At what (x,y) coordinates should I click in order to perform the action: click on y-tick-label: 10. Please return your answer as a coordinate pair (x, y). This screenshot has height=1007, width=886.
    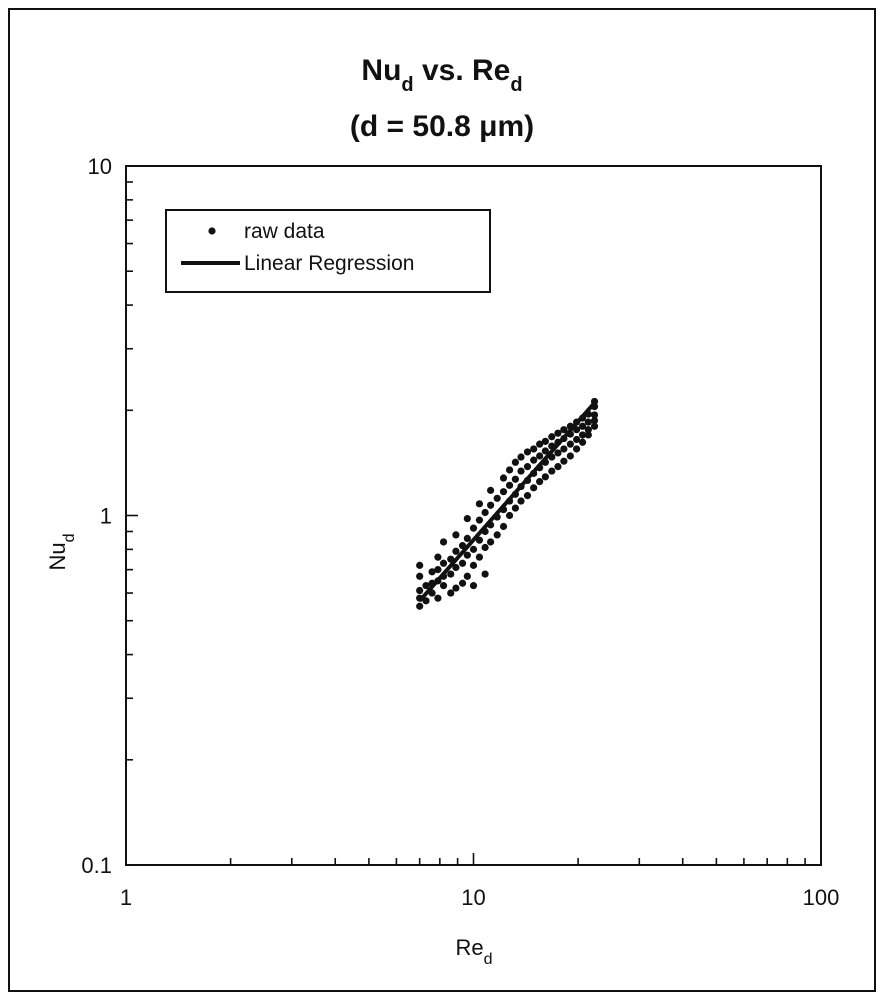
    Looking at the image, I should click on (100, 166).